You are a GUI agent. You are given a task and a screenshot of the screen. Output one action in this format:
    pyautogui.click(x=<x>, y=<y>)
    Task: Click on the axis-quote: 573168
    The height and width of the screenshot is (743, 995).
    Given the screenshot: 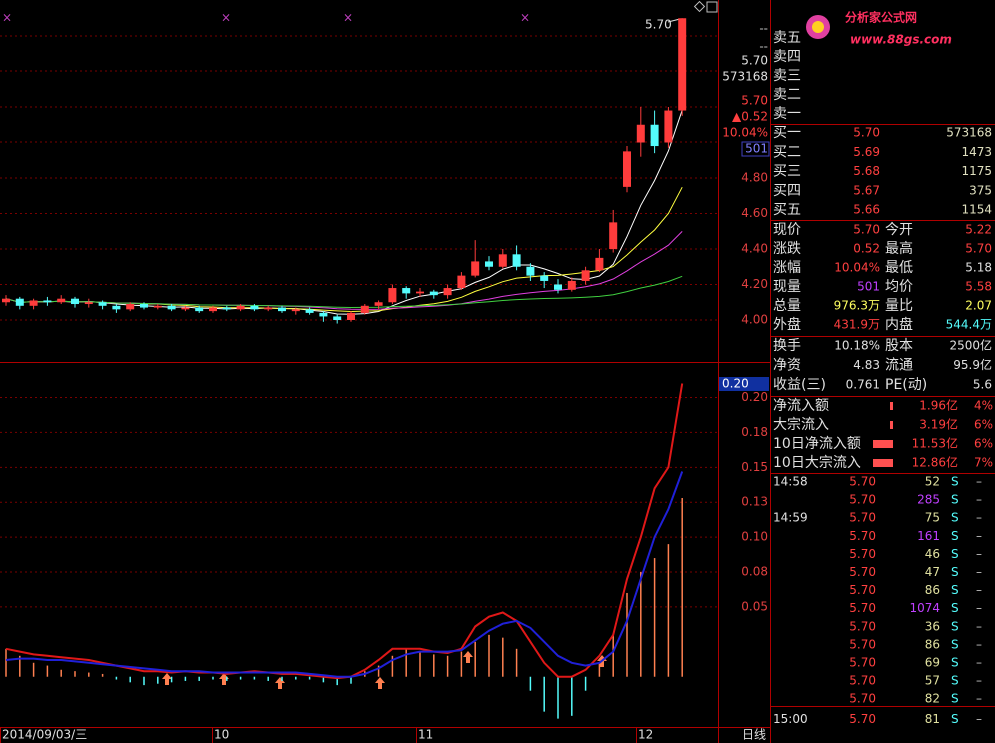 What is the action you would take?
    pyautogui.click(x=745, y=77)
    